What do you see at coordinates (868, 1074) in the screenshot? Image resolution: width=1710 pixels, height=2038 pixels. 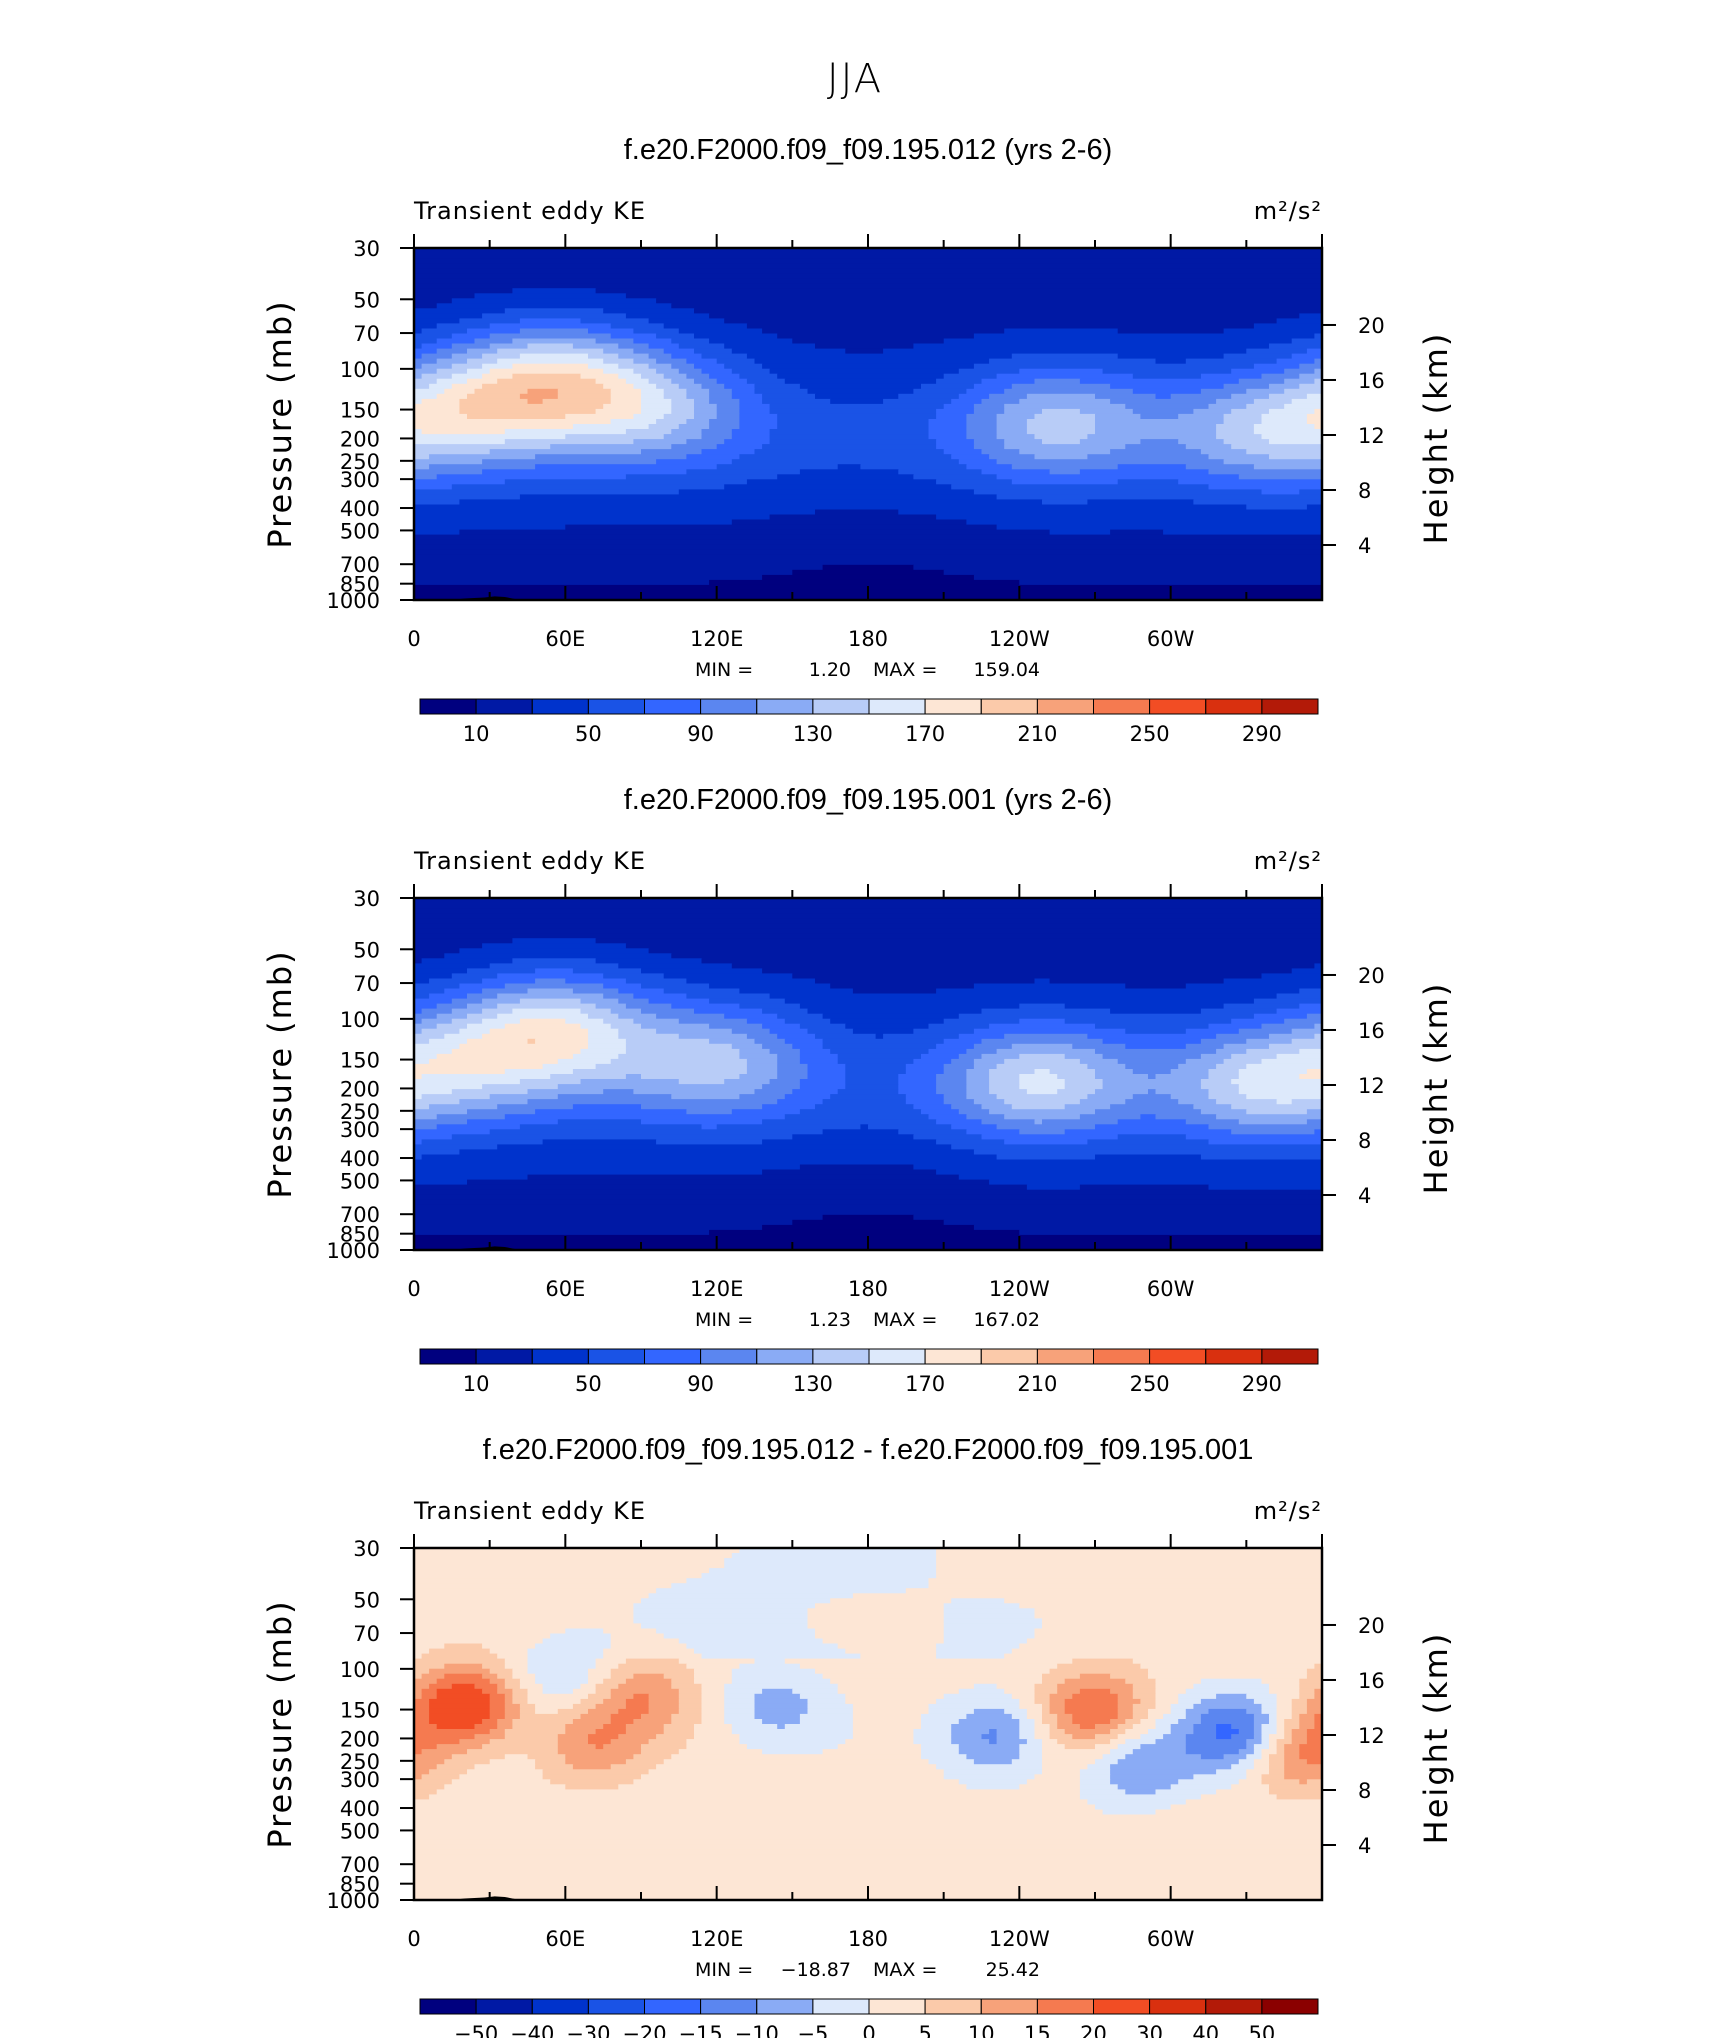 I see `contour-field` at bounding box center [868, 1074].